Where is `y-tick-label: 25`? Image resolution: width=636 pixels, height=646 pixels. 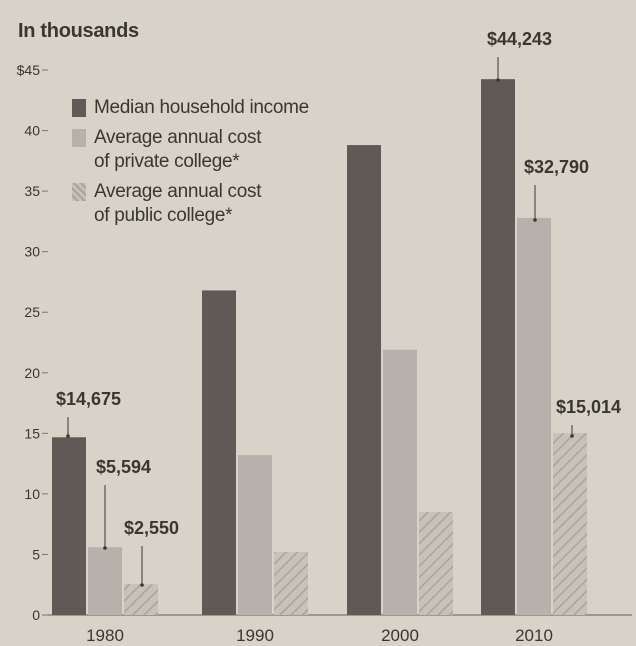 y-tick-label: 25 is located at coordinates (32, 312).